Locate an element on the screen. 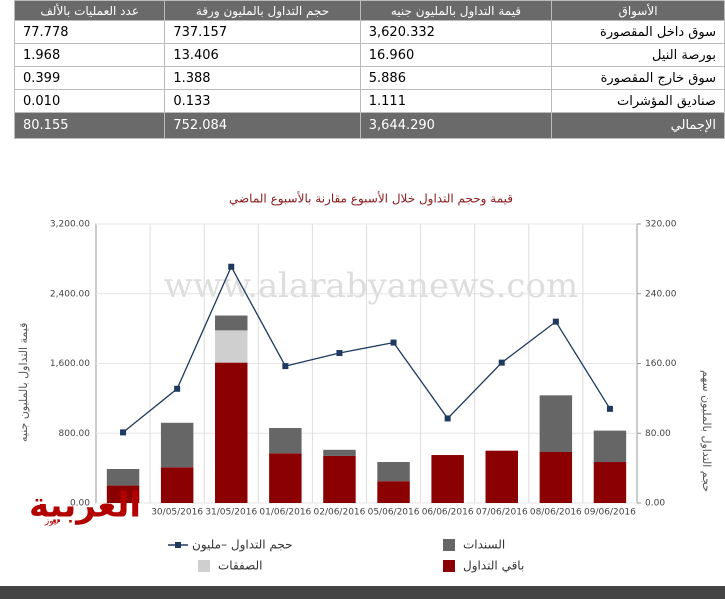 Image resolution: width=725 pixels, height=599 pixels. table-row: سوق خارج المقصورة 5.886 1.388 0.399 is located at coordinates (369, 78).